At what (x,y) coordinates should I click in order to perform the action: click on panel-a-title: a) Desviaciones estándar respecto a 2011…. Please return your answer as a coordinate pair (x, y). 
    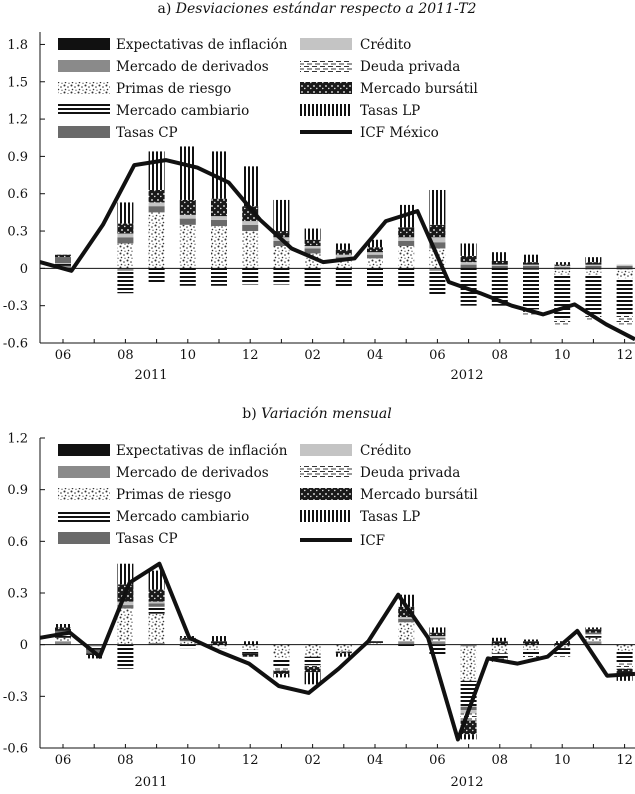
    Looking at the image, I should click on (317, 9).